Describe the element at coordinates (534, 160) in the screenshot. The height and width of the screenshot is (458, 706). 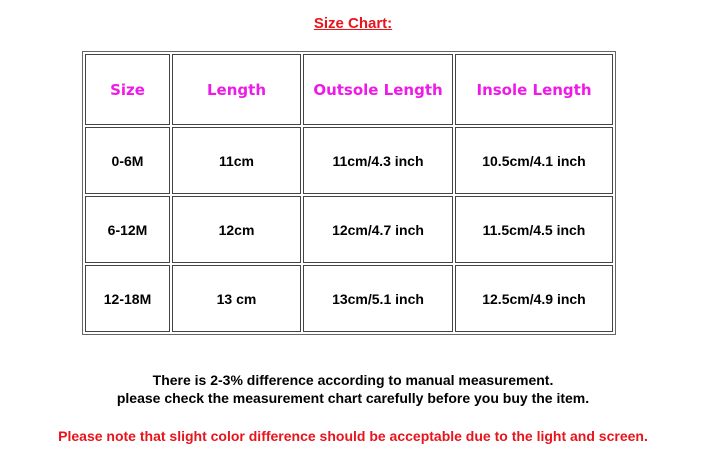
I see `cell-insole: 10.5cm/4.1 inch` at that location.